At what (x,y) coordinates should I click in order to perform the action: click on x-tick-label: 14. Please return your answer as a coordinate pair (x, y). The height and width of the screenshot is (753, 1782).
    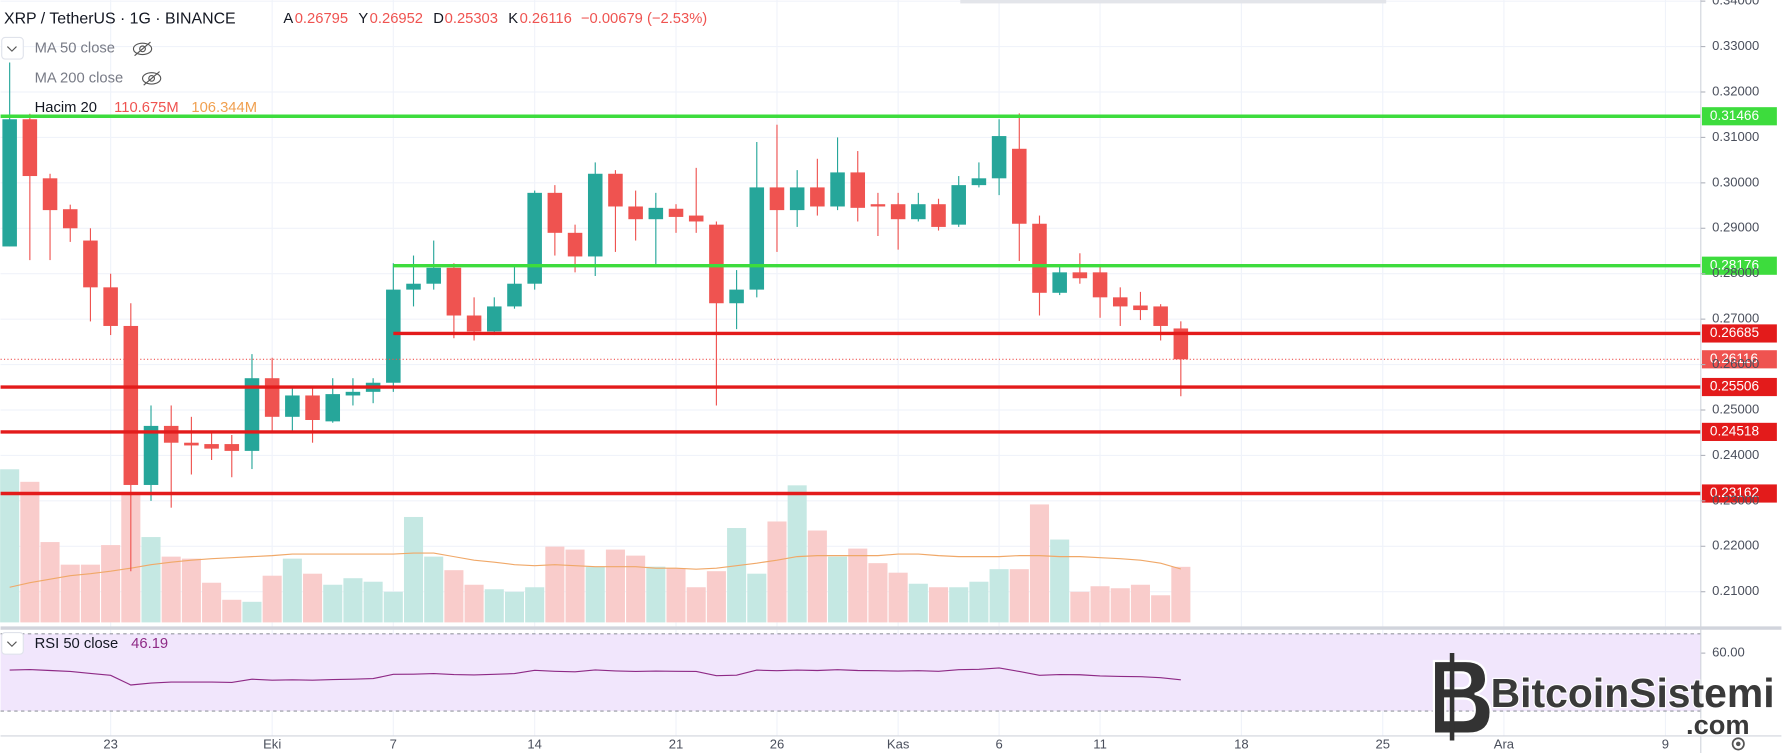
    Looking at the image, I should click on (534, 744).